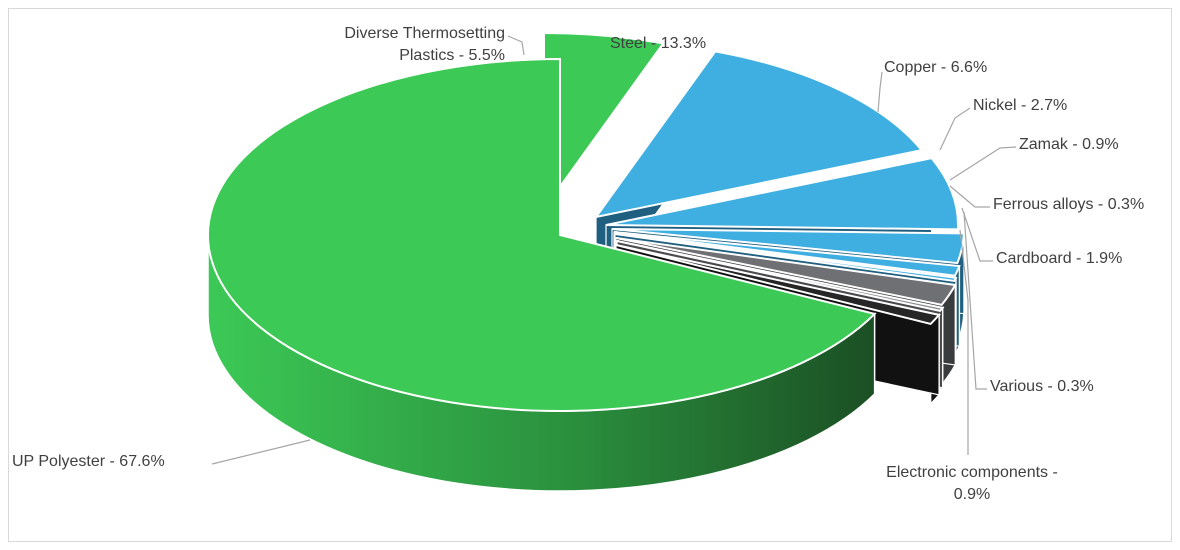  What do you see at coordinates (1059, 258) in the screenshot?
I see `label-cardboard: Cardboard - 1.9%` at bounding box center [1059, 258].